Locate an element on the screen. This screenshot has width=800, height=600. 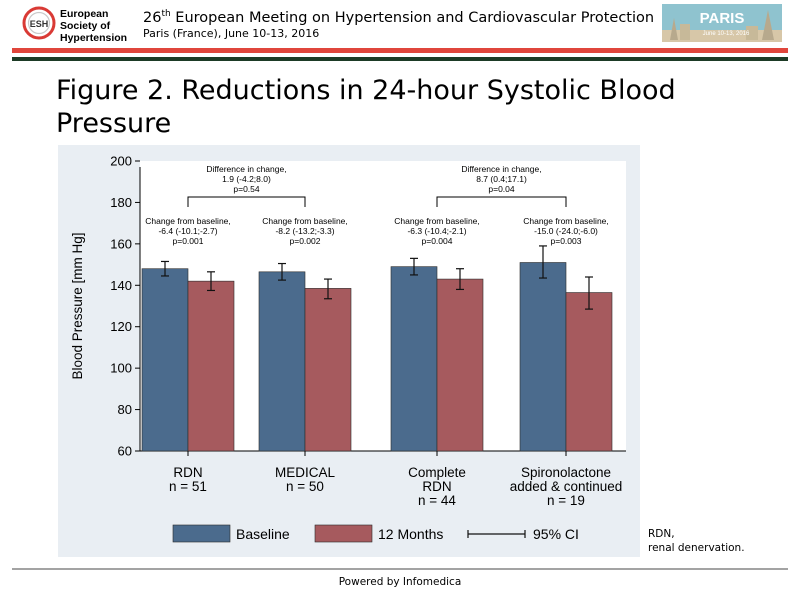
legend-swatch-baseline is located at coordinates (201, 533).